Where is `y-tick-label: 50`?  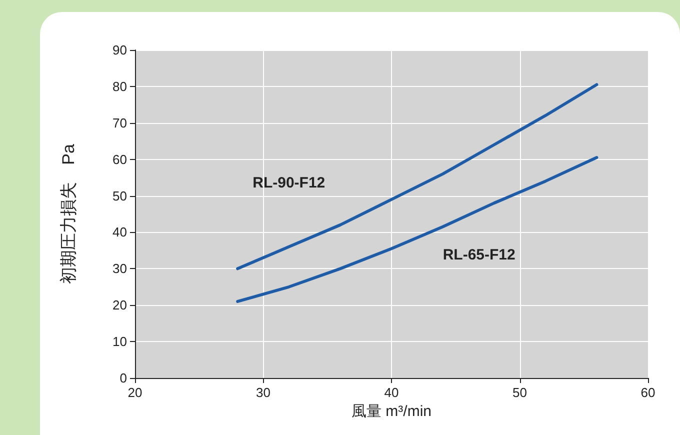
y-tick-label: 50 is located at coordinates (119, 196).